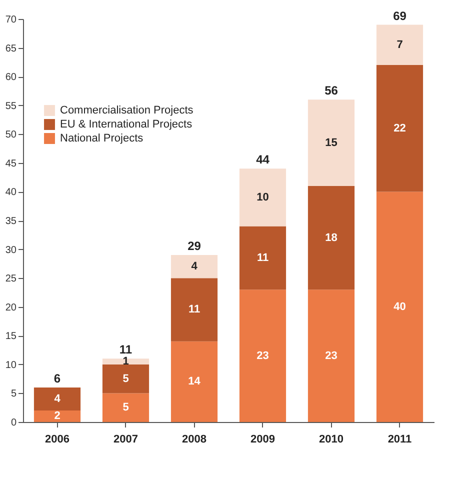 The height and width of the screenshot is (486, 471). Describe the element at coordinates (262, 440) in the screenshot. I see `x-tick-label: 2009` at that location.